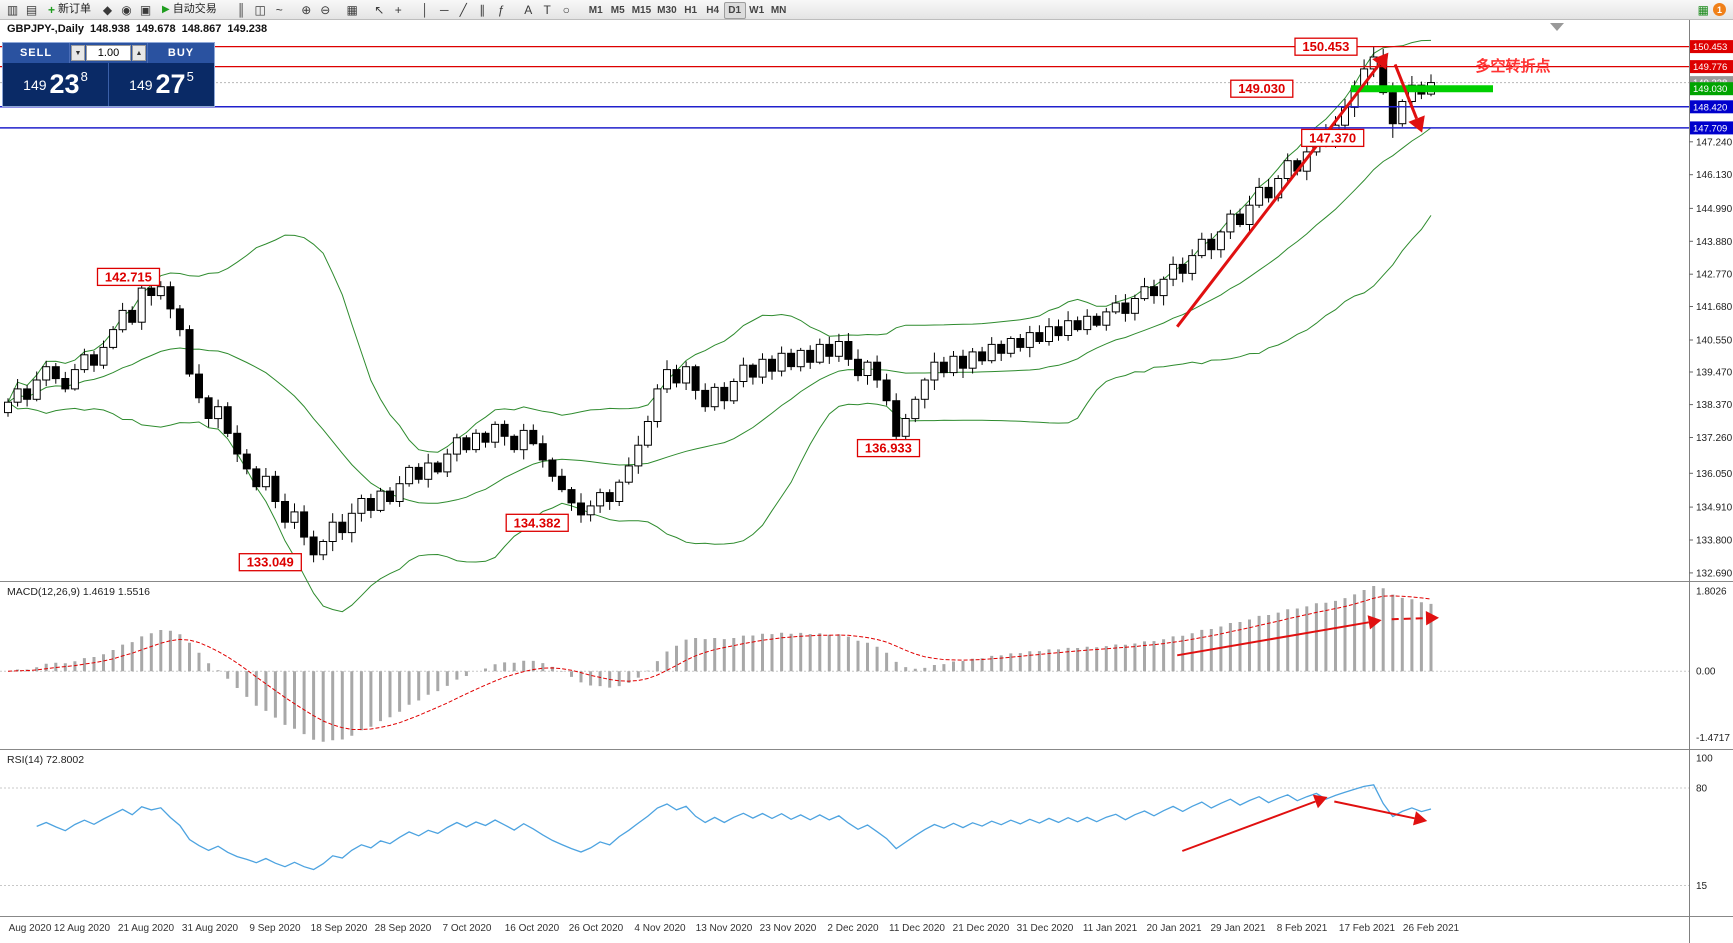 The width and height of the screenshot is (1733, 943). I want to click on chart-shift-marker, so click(1557, 27).